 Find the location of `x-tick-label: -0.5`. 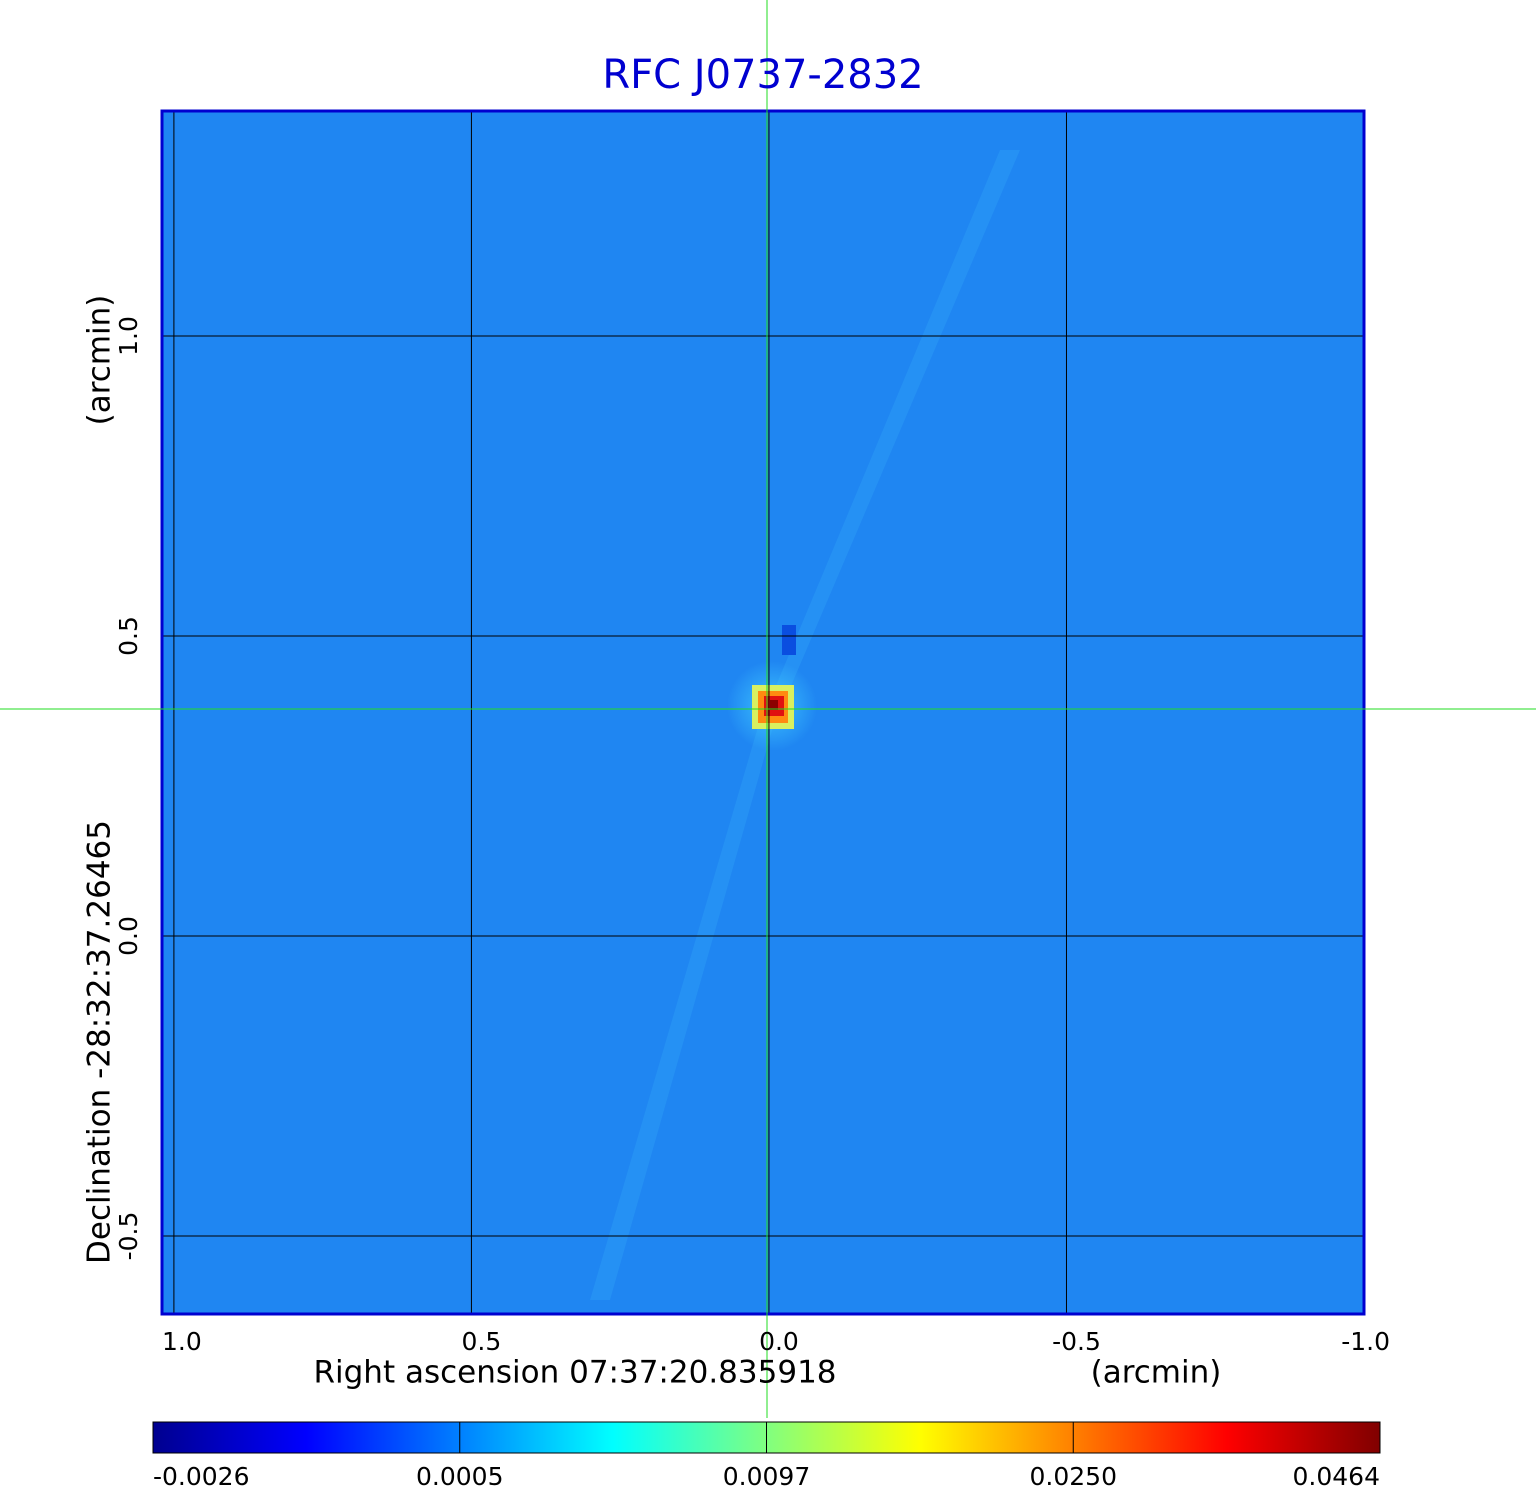

x-tick-label: -0.5 is located at coordinates (1076, 1341).